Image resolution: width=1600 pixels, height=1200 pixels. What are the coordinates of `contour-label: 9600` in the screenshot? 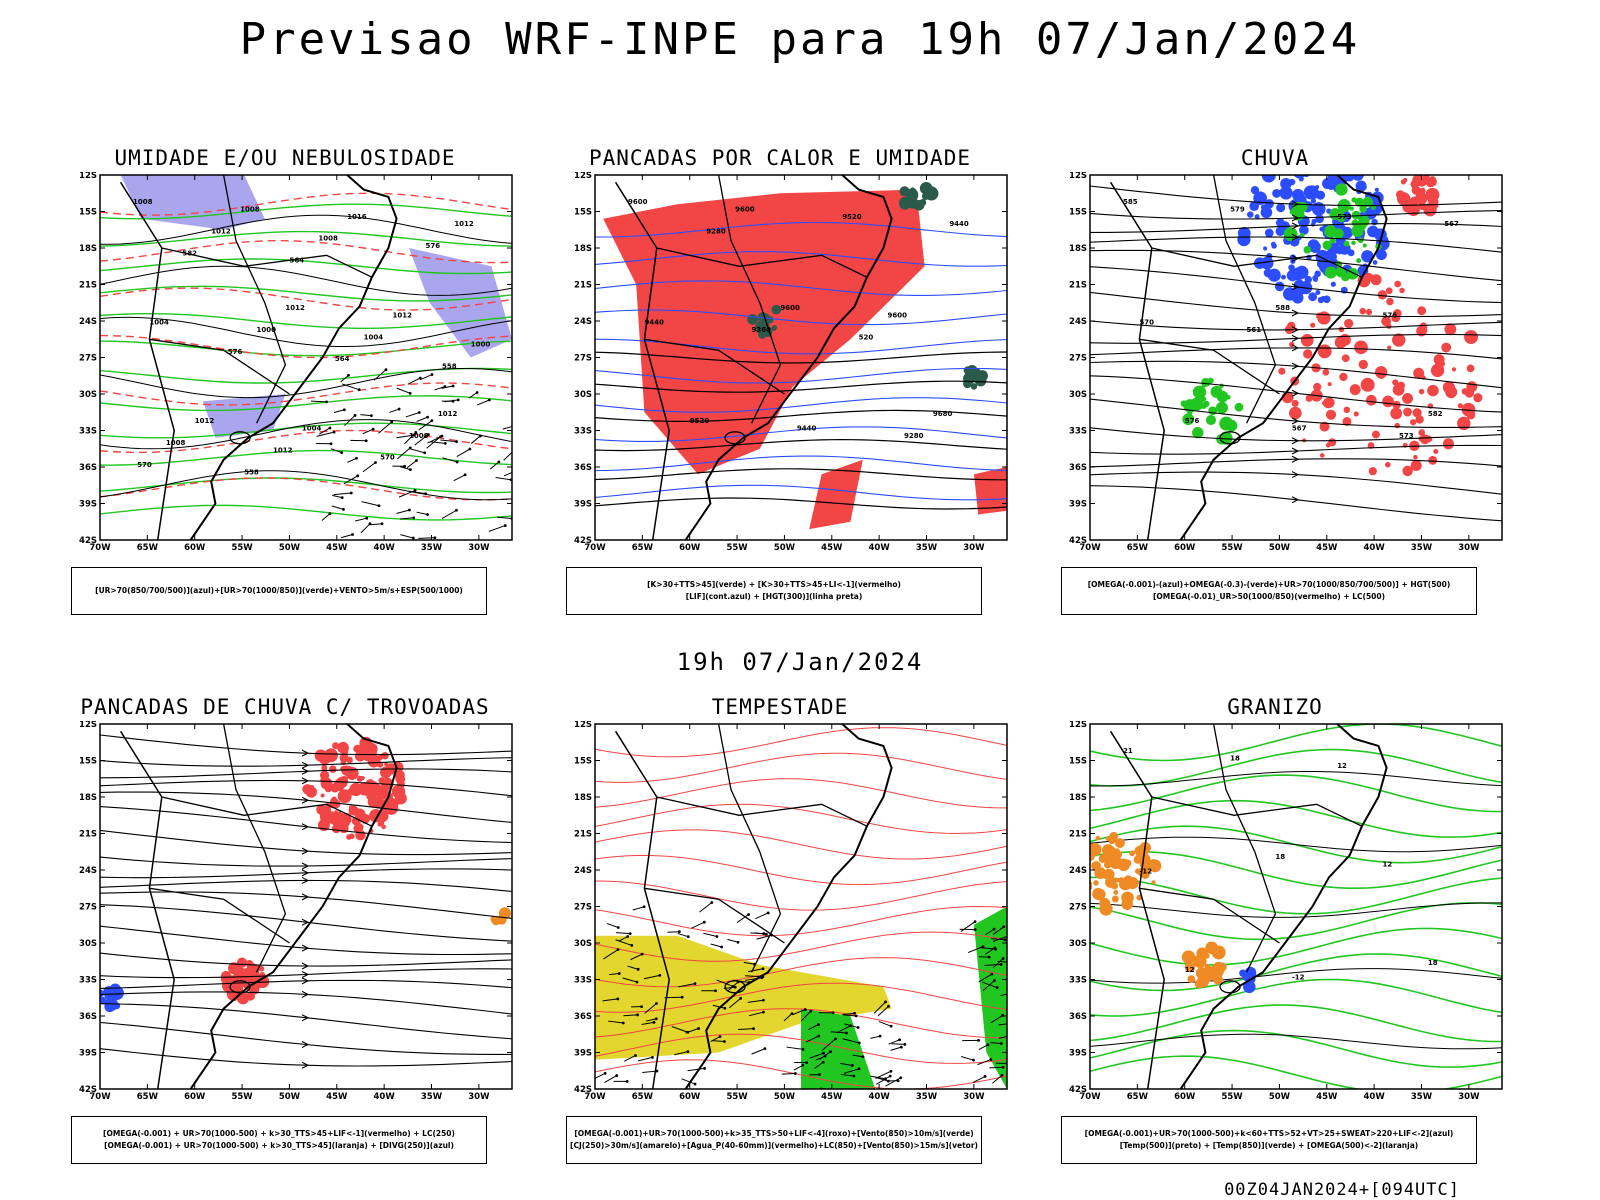 It's located at (898, 315).